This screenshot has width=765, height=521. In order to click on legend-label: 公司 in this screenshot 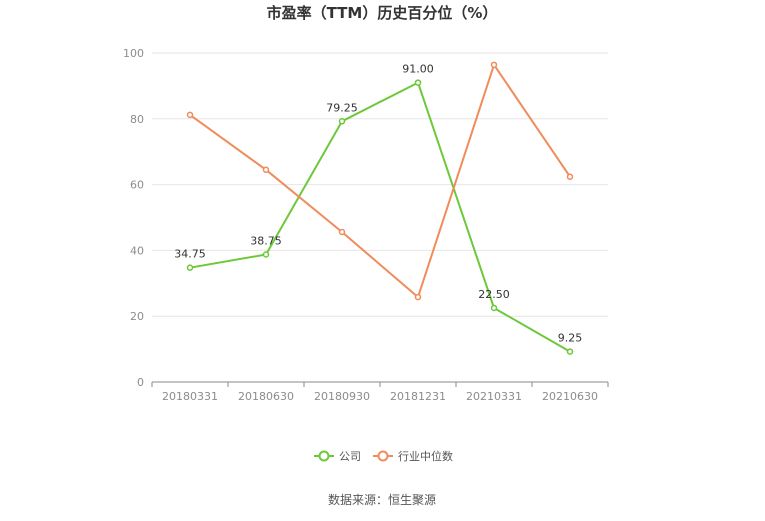, I will do `click(350, 456)`.